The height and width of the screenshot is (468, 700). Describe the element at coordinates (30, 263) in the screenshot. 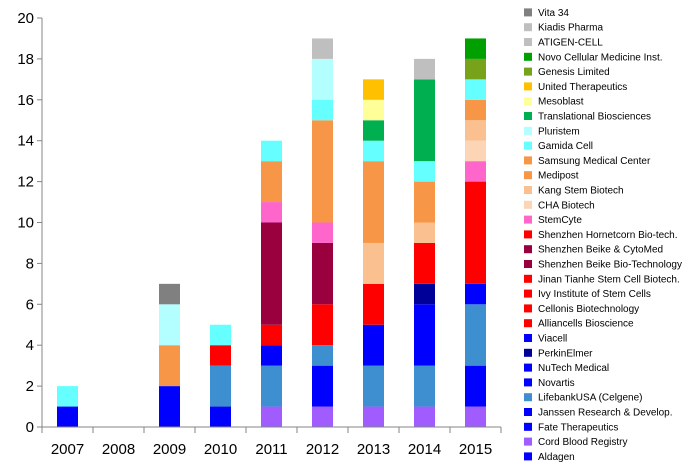

I see `y-tick-label: 8` at that location.